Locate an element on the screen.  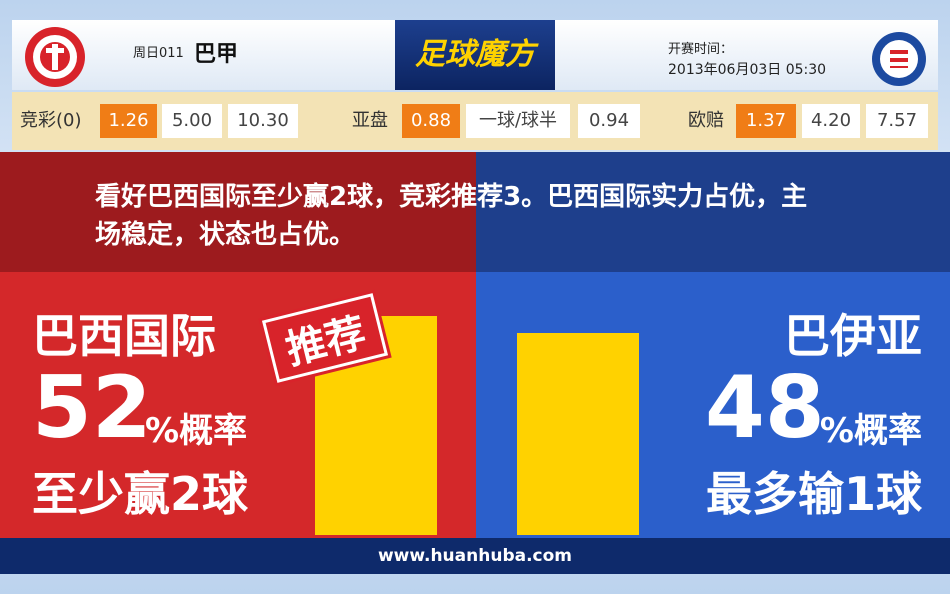
odds-value: 10.30 is located at coordinates (263, 121).